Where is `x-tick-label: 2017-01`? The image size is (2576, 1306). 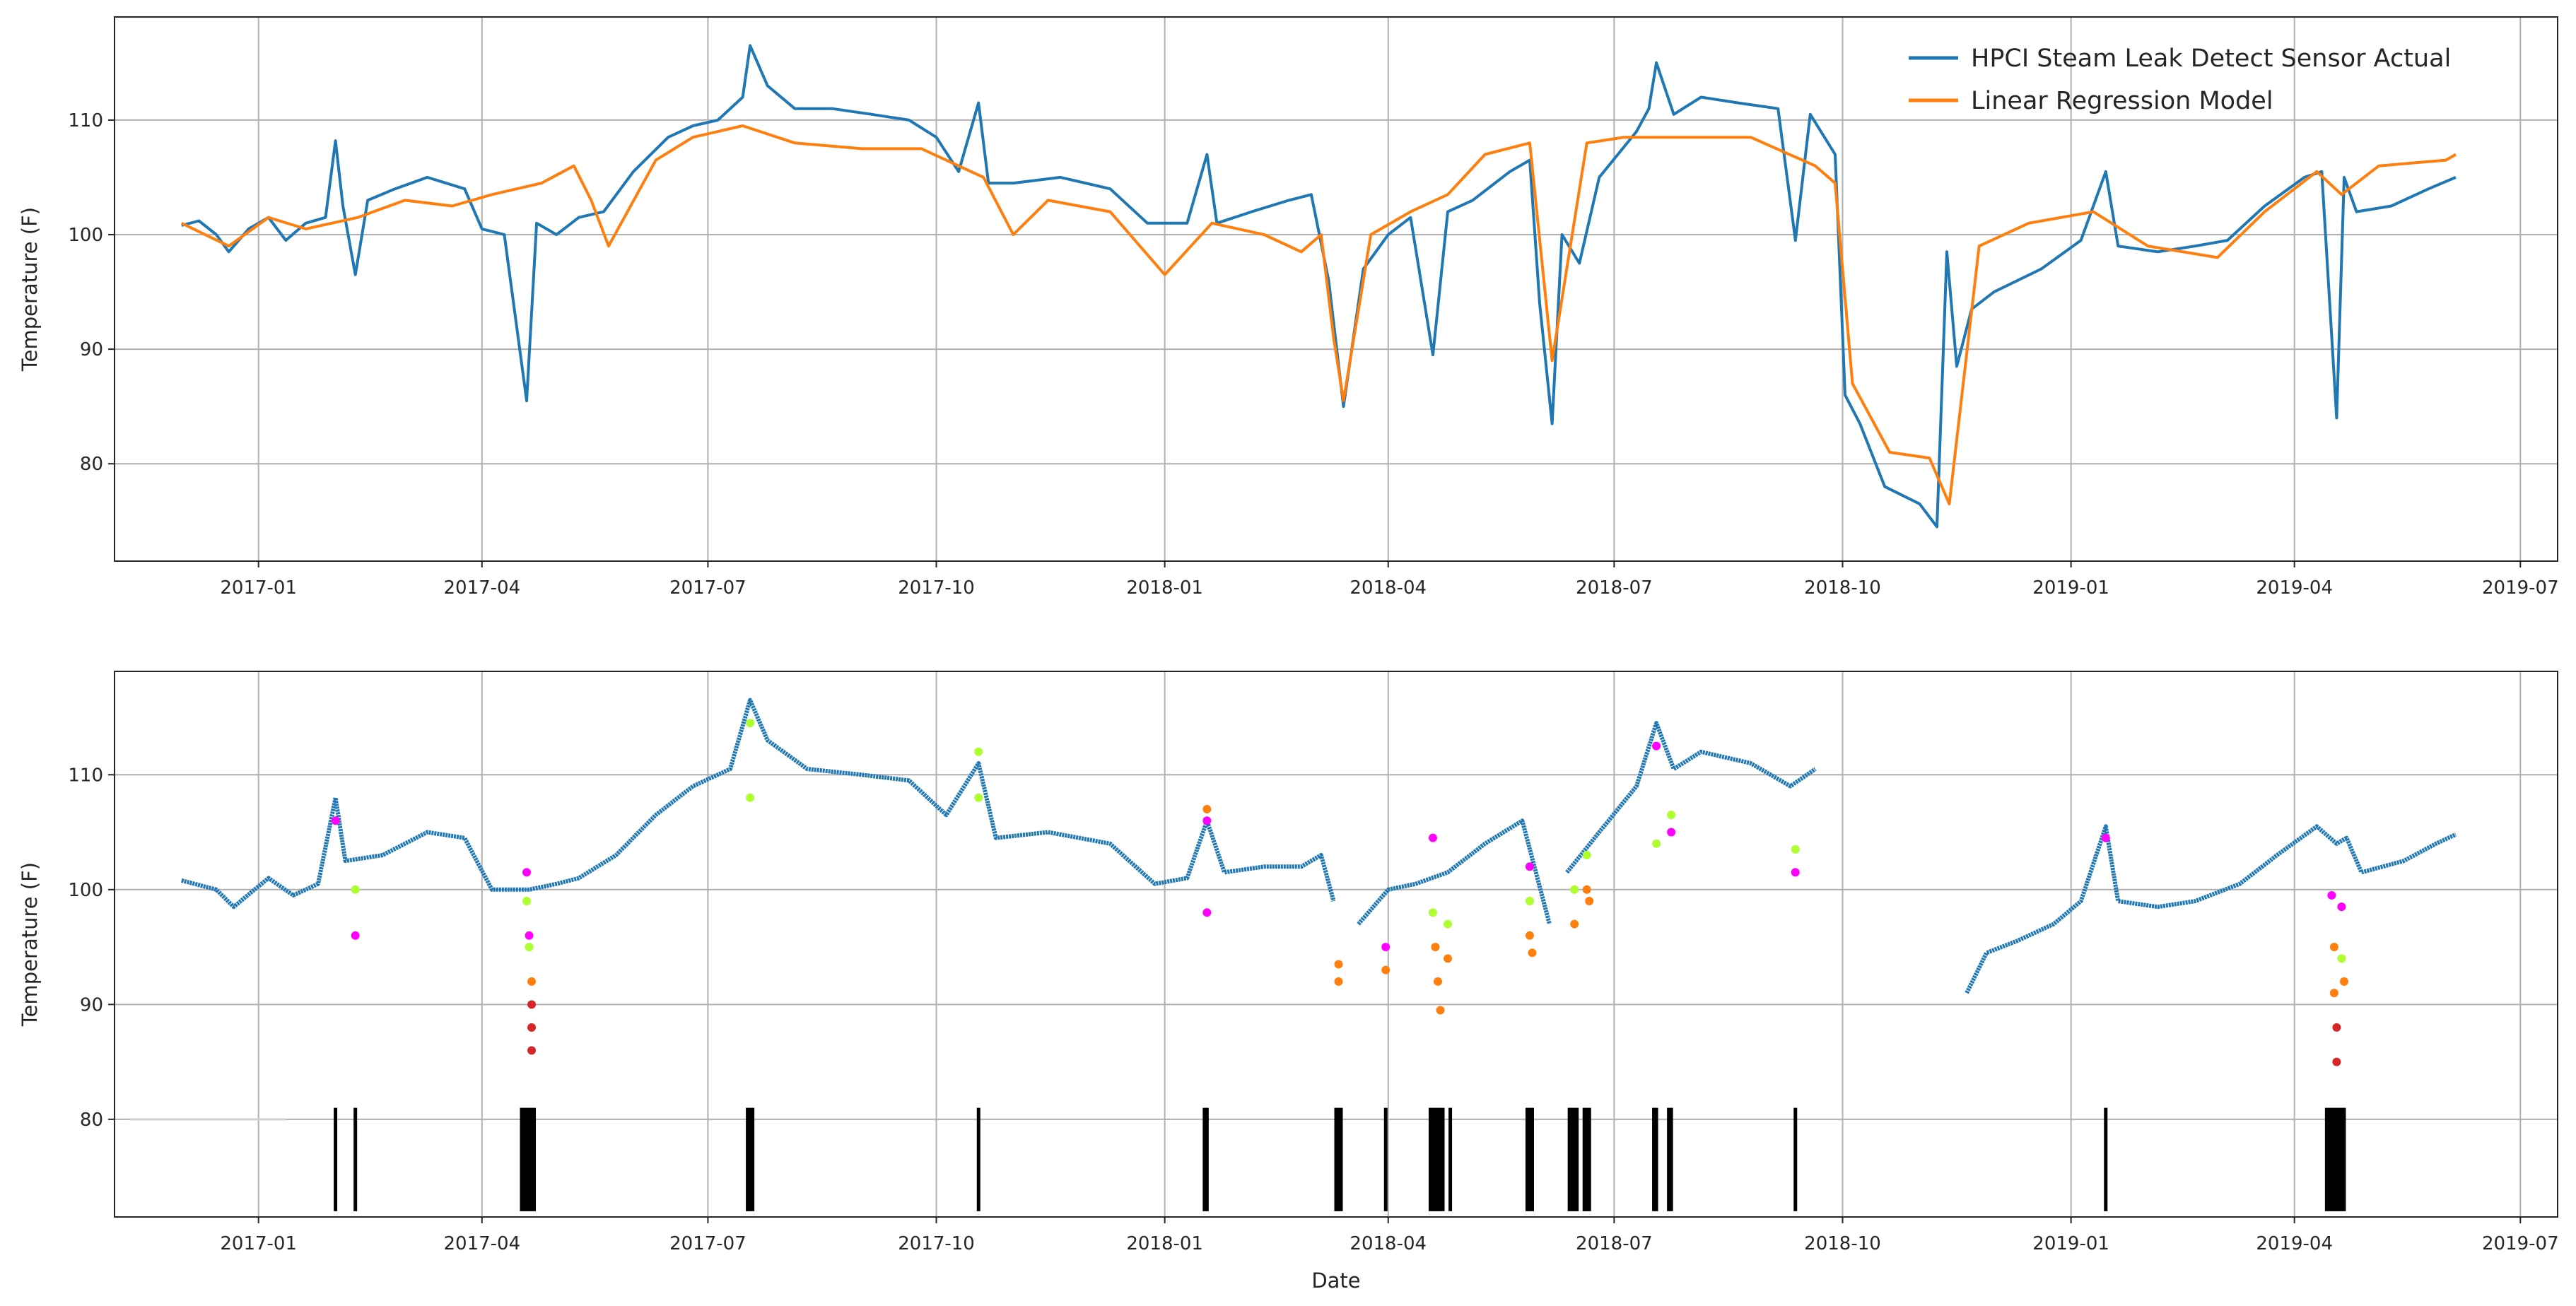 x-tick-label: 2017-01 is located at coordinates (259, 1243).